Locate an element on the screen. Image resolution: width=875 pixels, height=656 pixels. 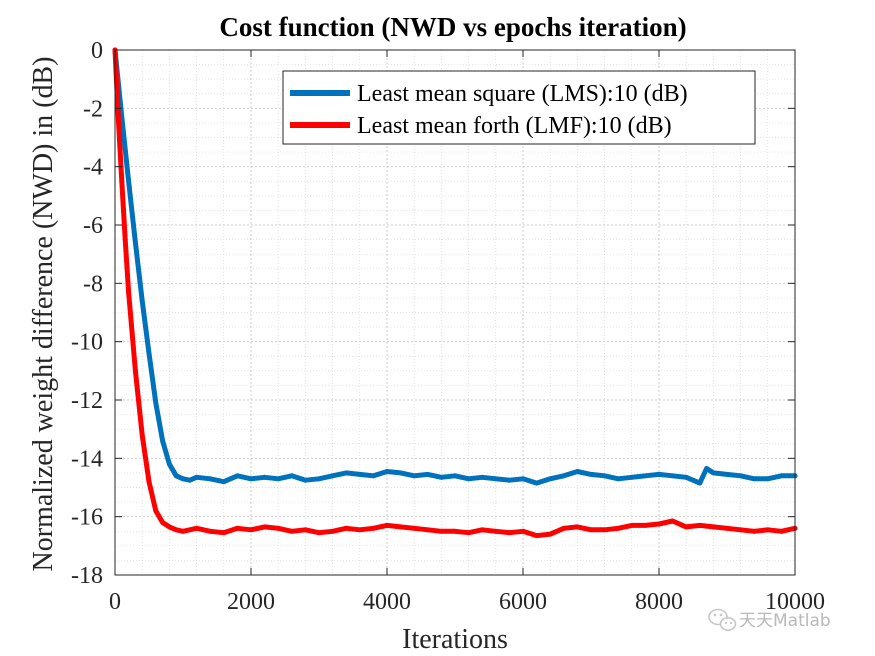
x-axis-label: Iterations is located at coordinates (455, 639).